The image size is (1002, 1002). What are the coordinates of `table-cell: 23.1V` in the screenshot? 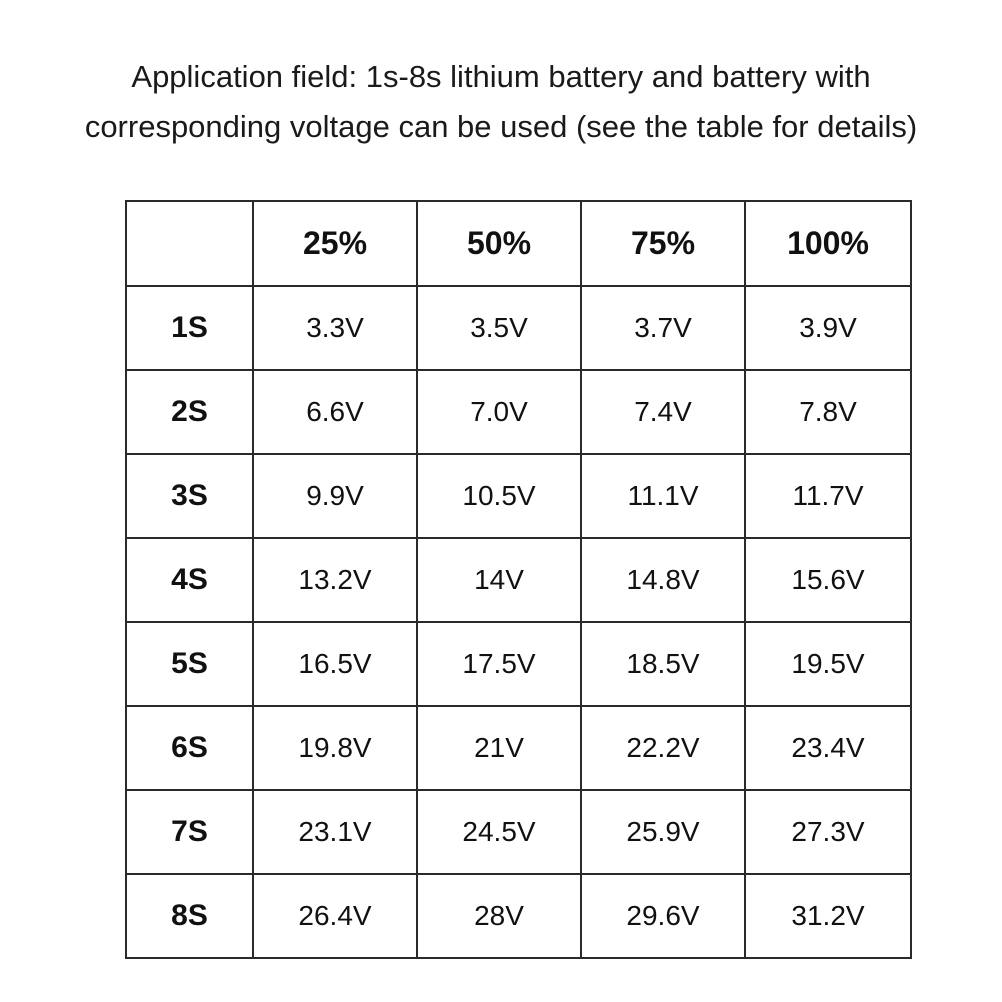 It's located at (335, 832).